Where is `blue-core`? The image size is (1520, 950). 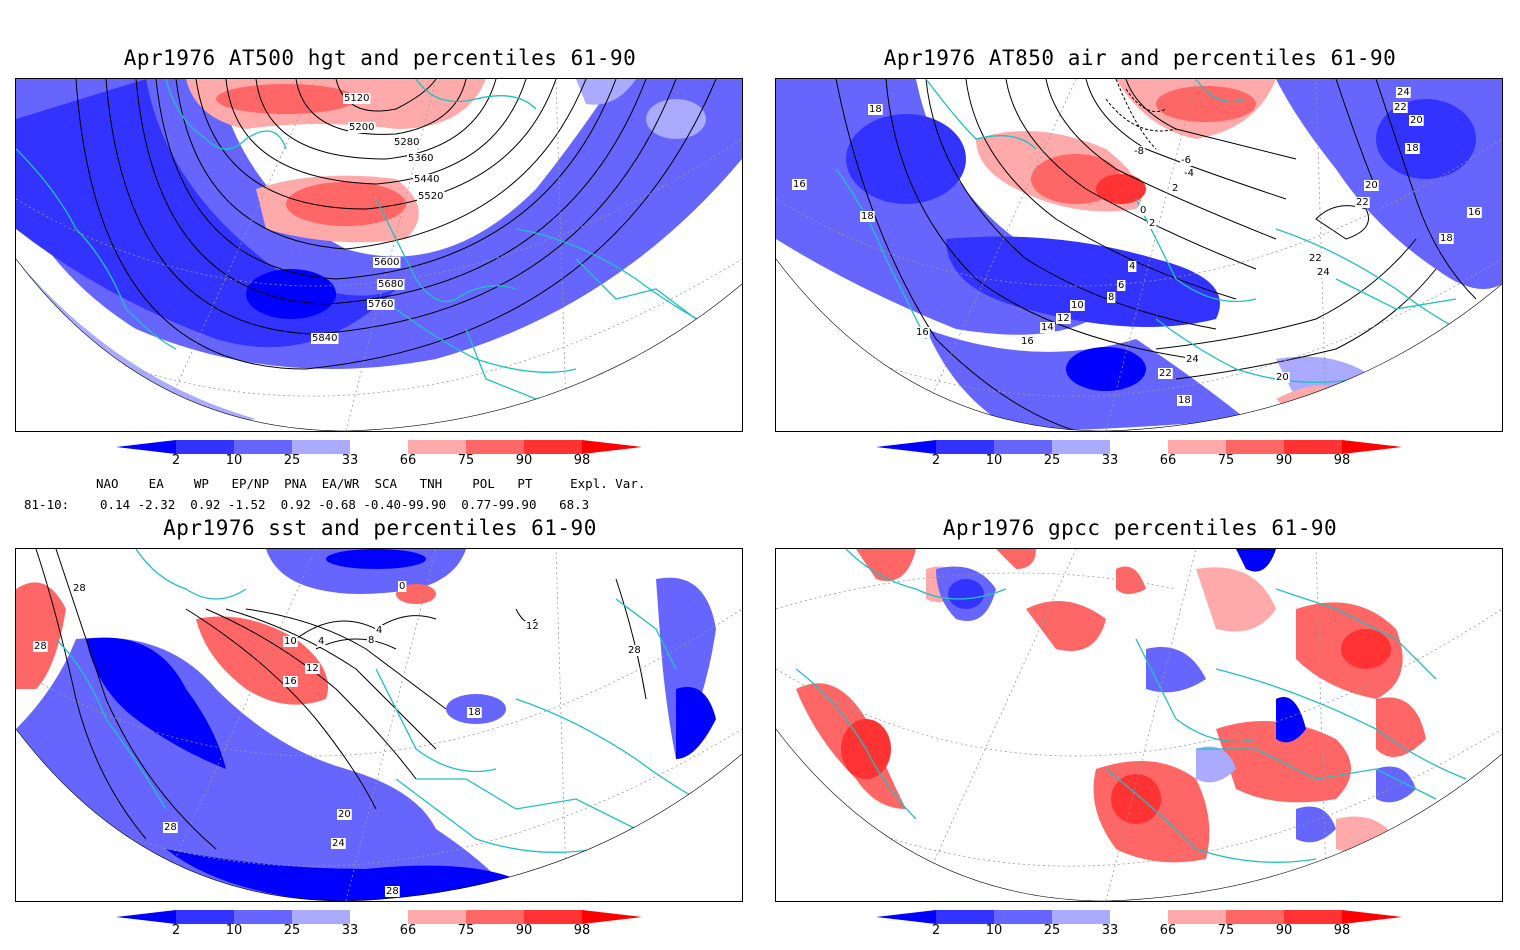
blue-core is located at coordinates (156, 703).